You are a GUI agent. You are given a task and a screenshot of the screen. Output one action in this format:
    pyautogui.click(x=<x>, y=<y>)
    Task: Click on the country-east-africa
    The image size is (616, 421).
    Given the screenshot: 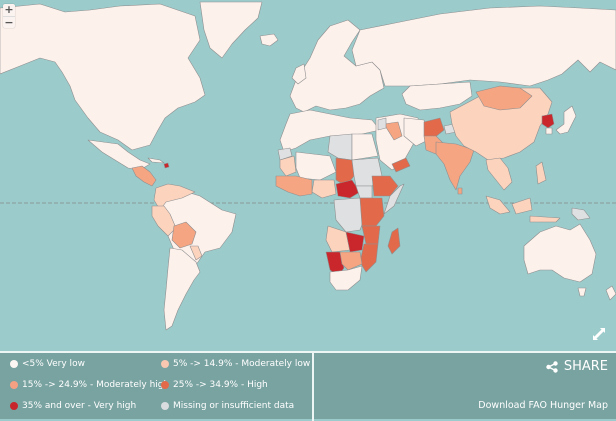 What is the action you would take?
    pyautogui.click(x=372, y=212)
    